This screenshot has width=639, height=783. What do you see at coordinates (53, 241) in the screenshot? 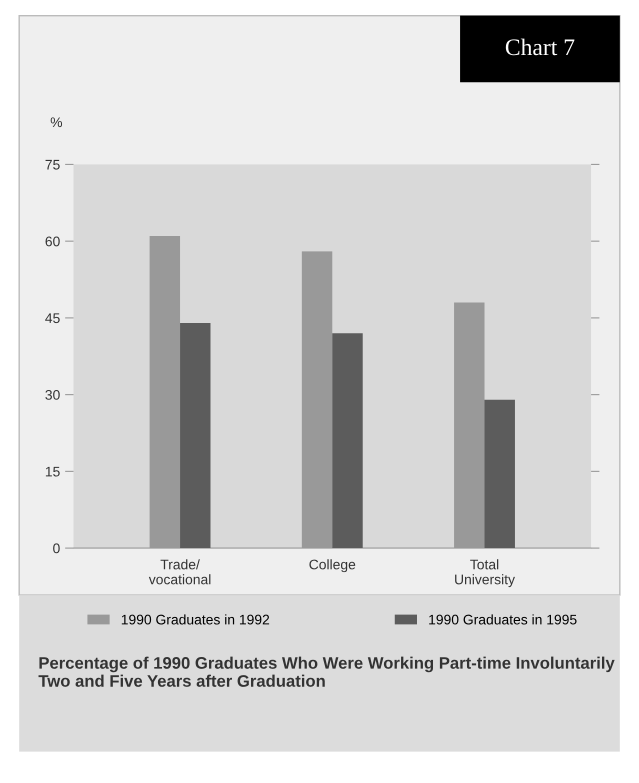
I see `y-tick-label: 60` at bounding box center [53, 241].